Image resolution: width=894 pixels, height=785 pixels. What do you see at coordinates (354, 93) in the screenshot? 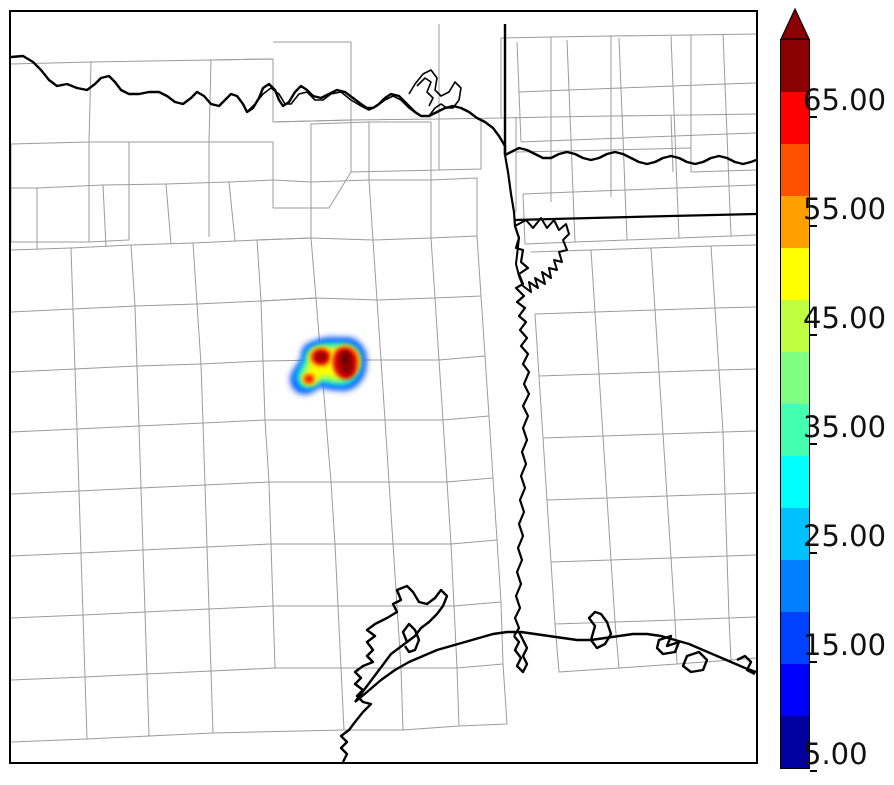
I see `red-river-detail` at bounding box center [354, 93].